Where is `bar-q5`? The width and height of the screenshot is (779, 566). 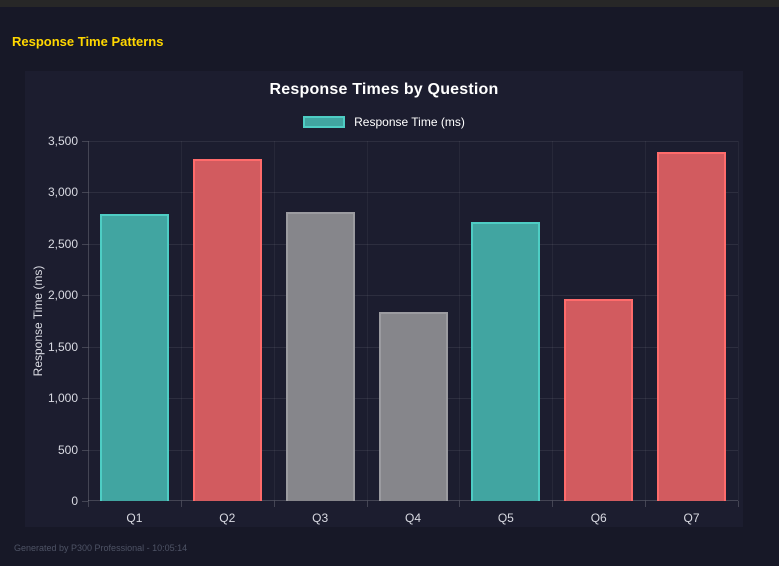
bar-q5 is located at coordinates (506, 361).